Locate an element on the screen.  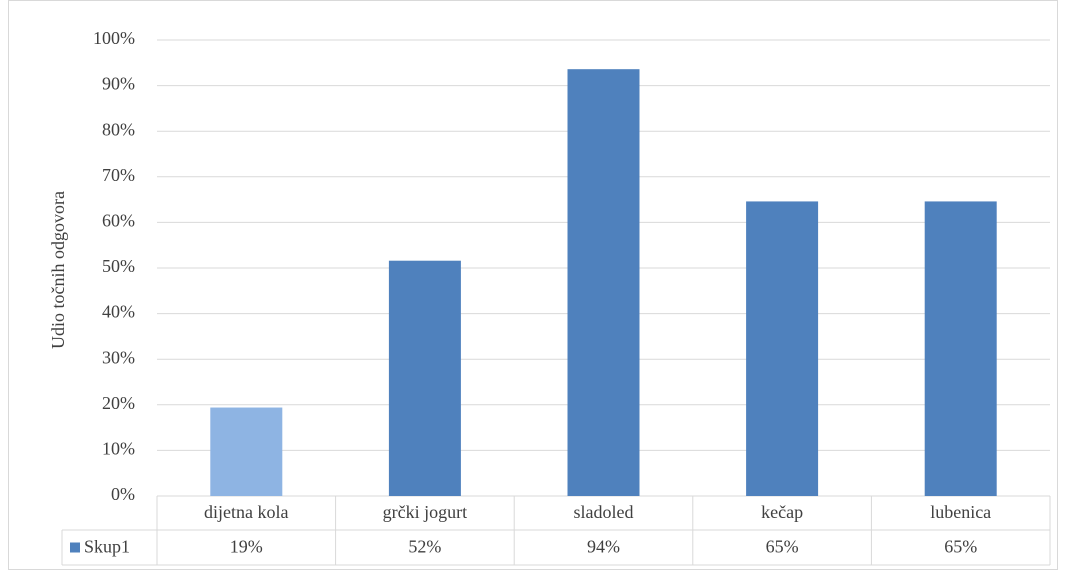
x-tick-label: lubenica is located at coordinates (960, 512).